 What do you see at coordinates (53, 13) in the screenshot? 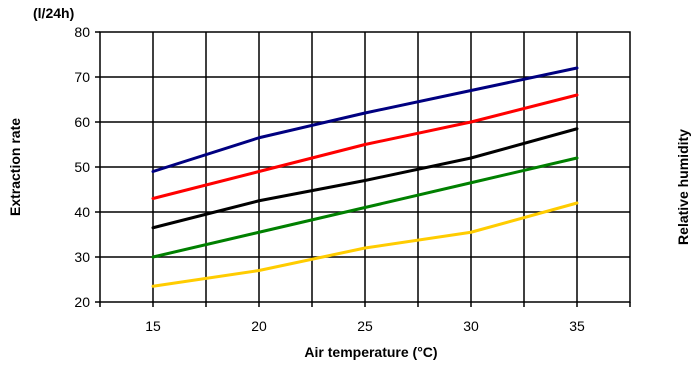
I see `y-unit-label: (l/24h)` at bounding box center [53, 13].